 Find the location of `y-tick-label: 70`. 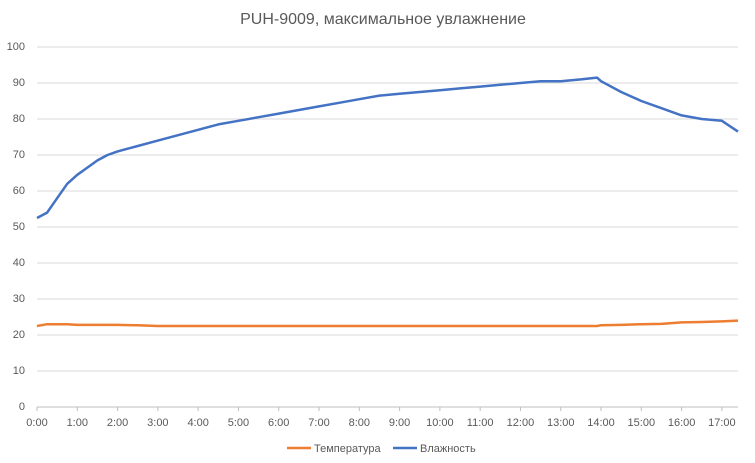

y-tick-label: 70 is located at coordinates (19, 155).